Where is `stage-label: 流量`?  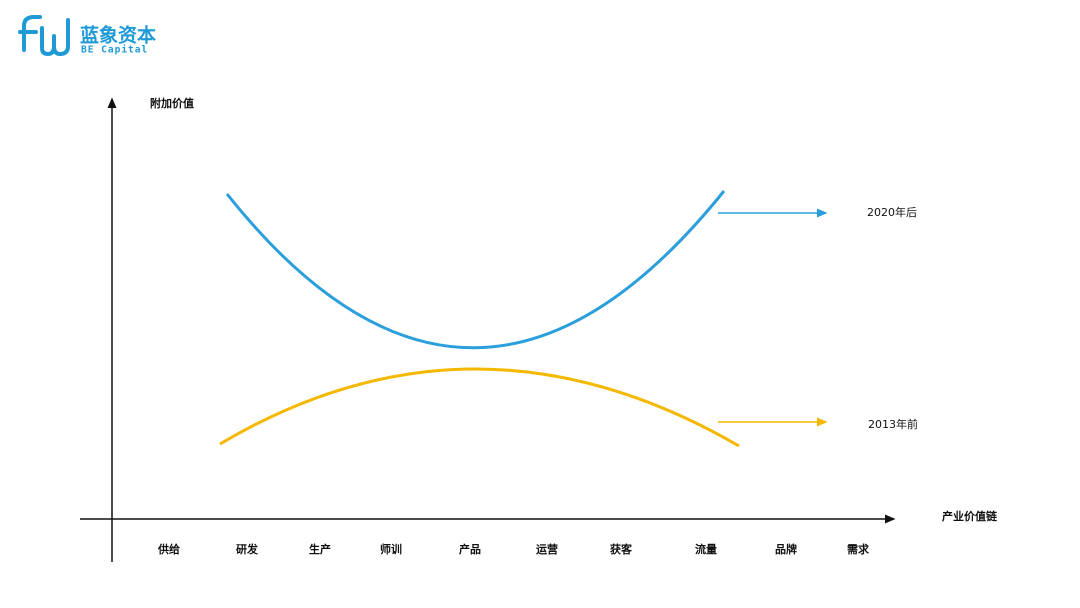
stage-label: 流量 is located at coordinates (706, 549).